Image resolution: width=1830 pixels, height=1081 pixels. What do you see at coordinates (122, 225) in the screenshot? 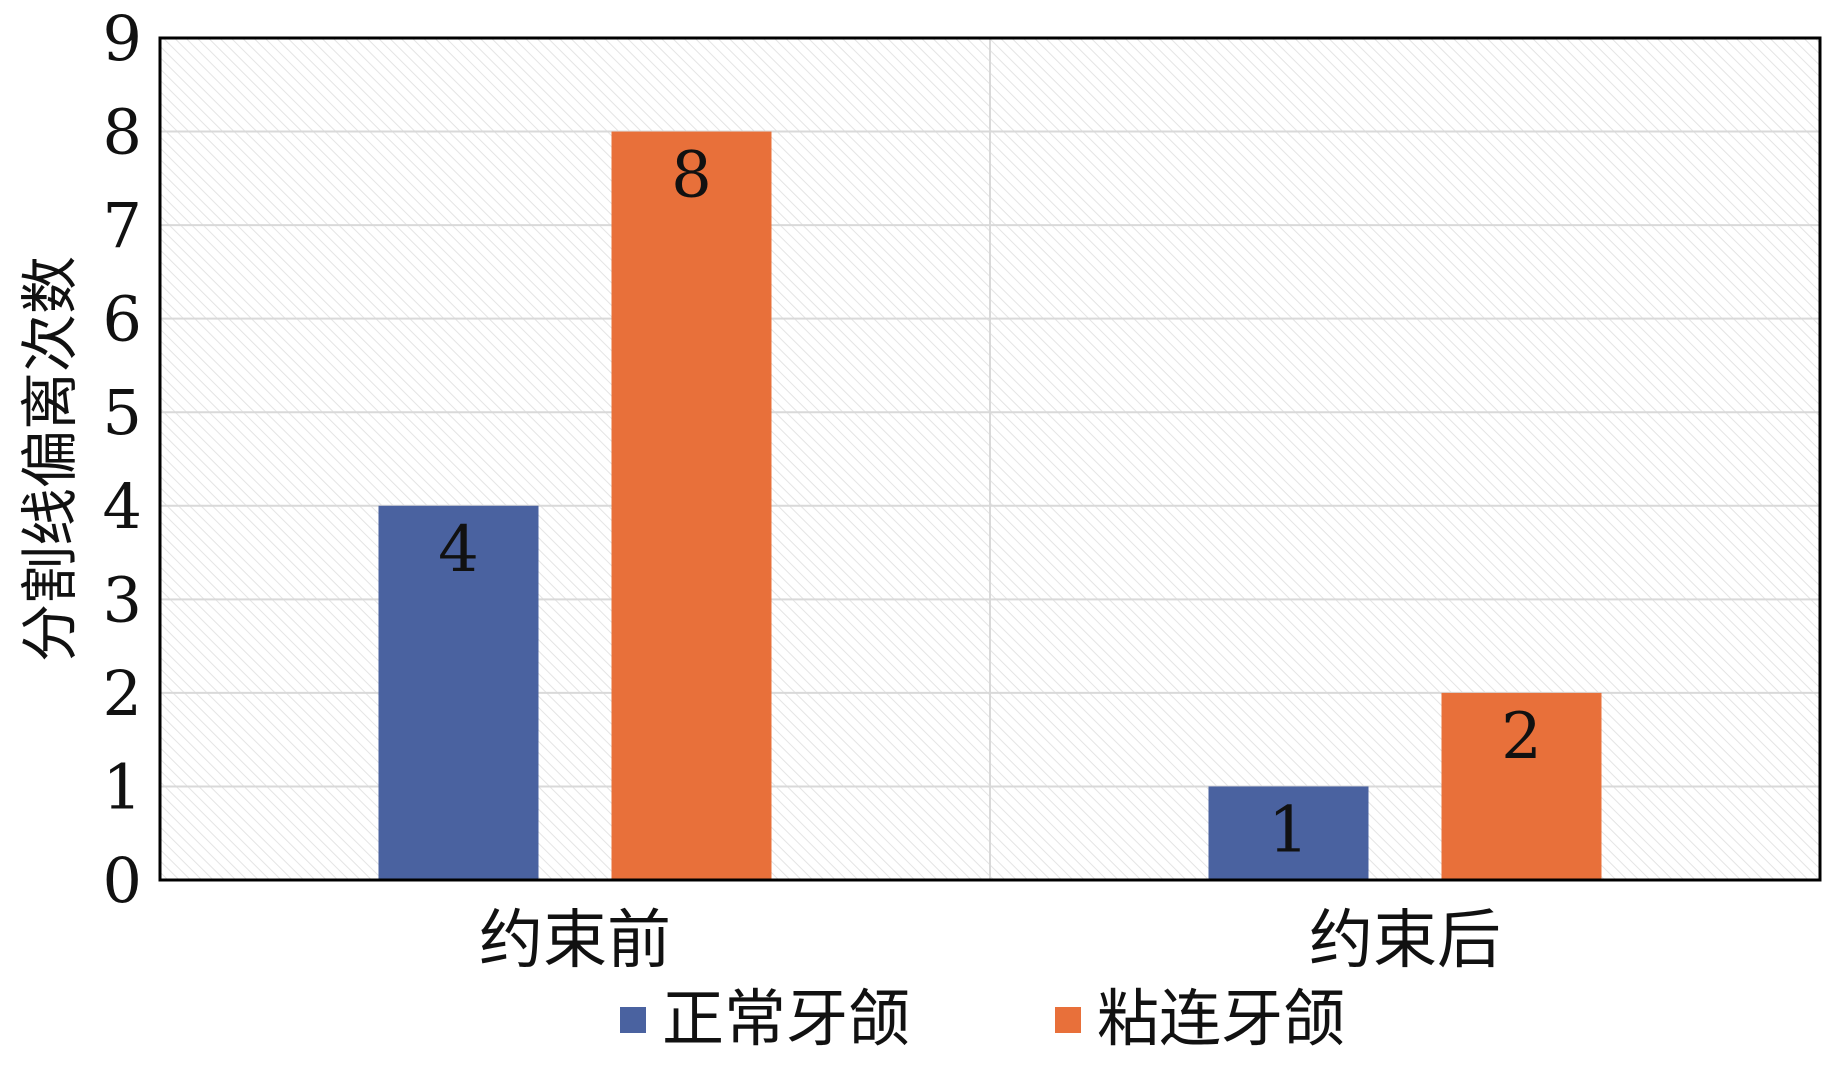
I see `y-tick-label: 7` at bounding box center [122, 225].